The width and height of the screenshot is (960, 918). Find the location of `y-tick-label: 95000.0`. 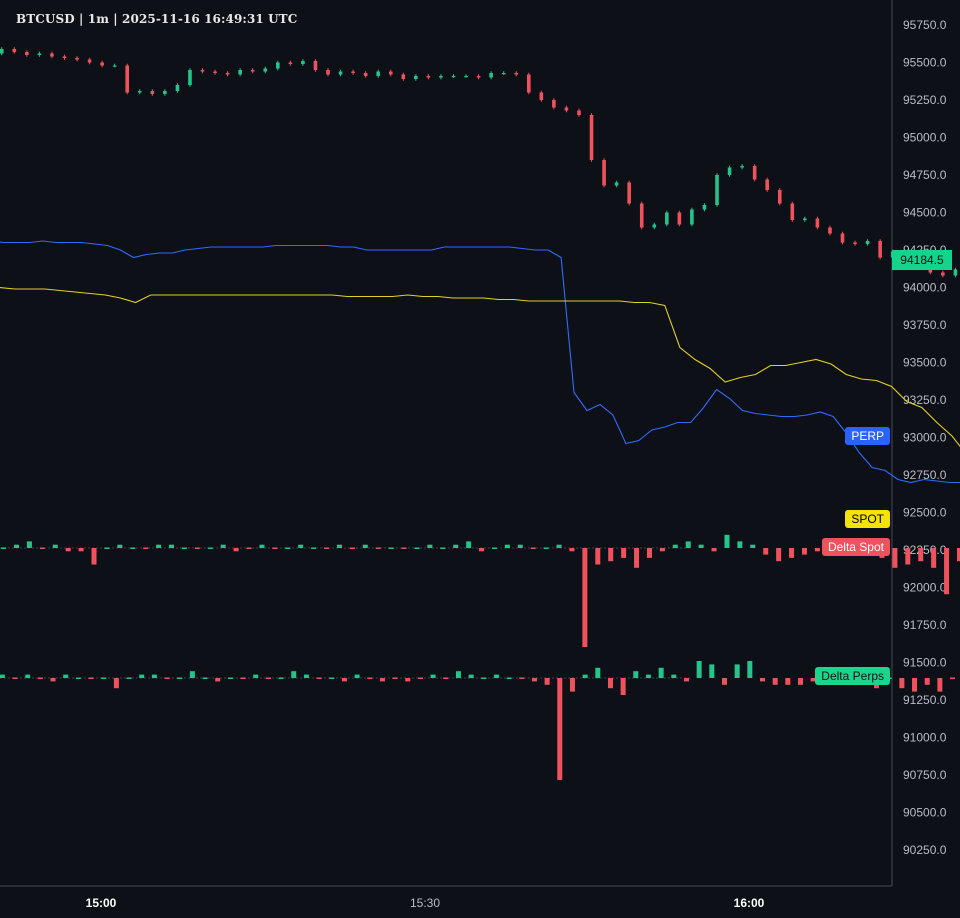

y-tick-label: 95000.0 is located at coordinates (925, 138).